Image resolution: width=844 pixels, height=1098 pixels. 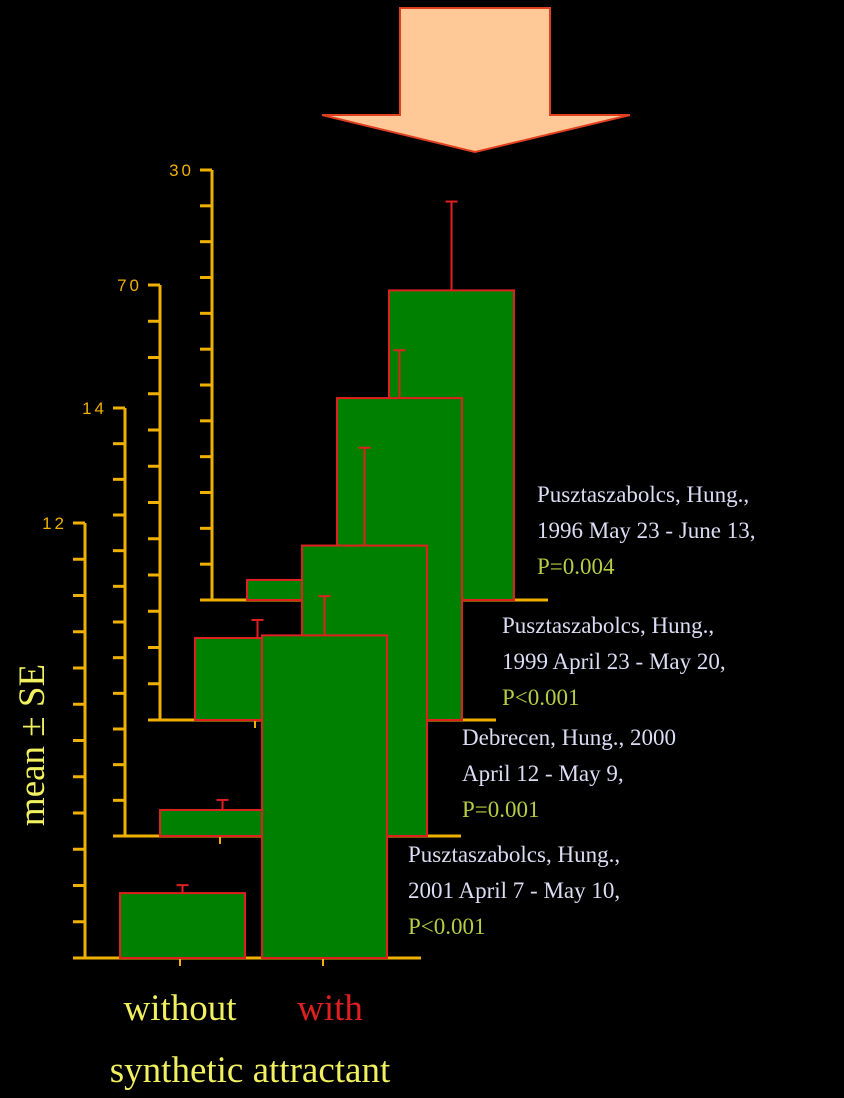 I want to click on y-axis-label: mean ± SE, so click(x=32, y=745).